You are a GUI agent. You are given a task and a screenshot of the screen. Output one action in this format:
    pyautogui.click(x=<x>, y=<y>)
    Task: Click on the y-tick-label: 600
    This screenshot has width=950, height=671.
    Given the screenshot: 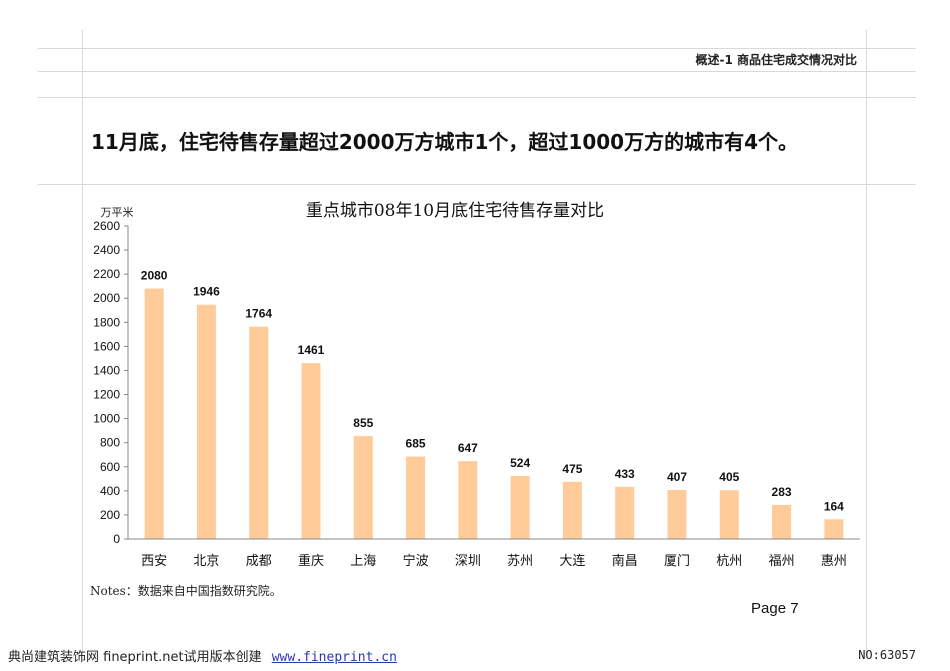 What is the action you would take?
    pyautogui.click(x=110, y=467)
    